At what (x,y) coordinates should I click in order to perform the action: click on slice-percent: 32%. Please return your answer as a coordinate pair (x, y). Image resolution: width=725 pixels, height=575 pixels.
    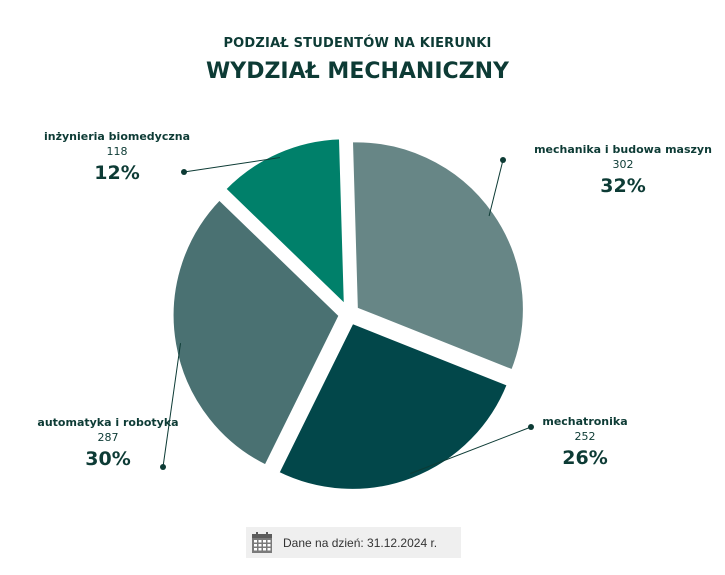
    Looking at the image, I should click on (623, 186).